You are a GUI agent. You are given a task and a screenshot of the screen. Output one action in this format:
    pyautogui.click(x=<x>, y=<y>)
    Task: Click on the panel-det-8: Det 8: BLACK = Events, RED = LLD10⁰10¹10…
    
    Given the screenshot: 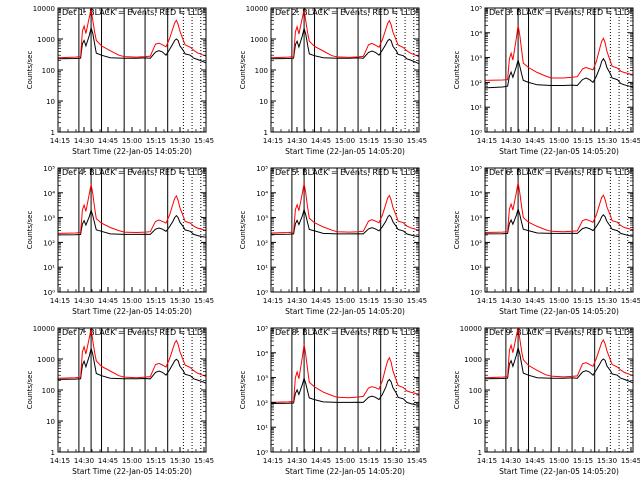 What is the action you would take?
    pyautogui.click(x=333, y=400)
    